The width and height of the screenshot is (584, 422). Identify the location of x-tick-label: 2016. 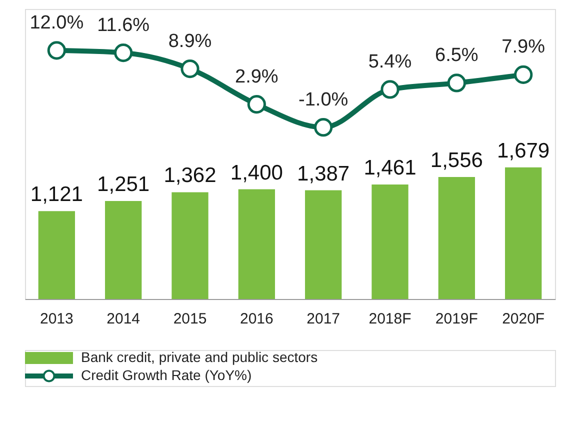
(257, 319).